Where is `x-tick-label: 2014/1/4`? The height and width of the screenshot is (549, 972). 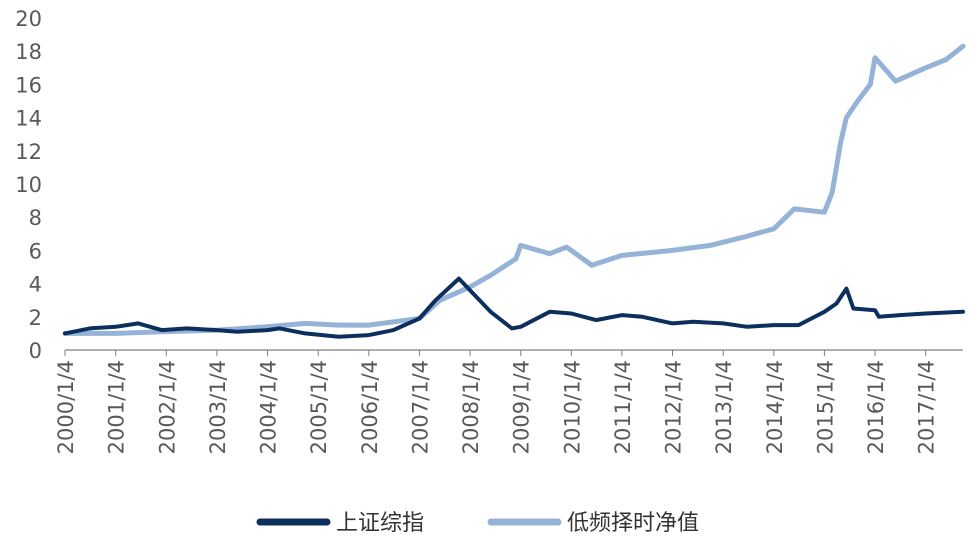
x-tick-label: 2014/1/4 is located at coordinates (775, 407).